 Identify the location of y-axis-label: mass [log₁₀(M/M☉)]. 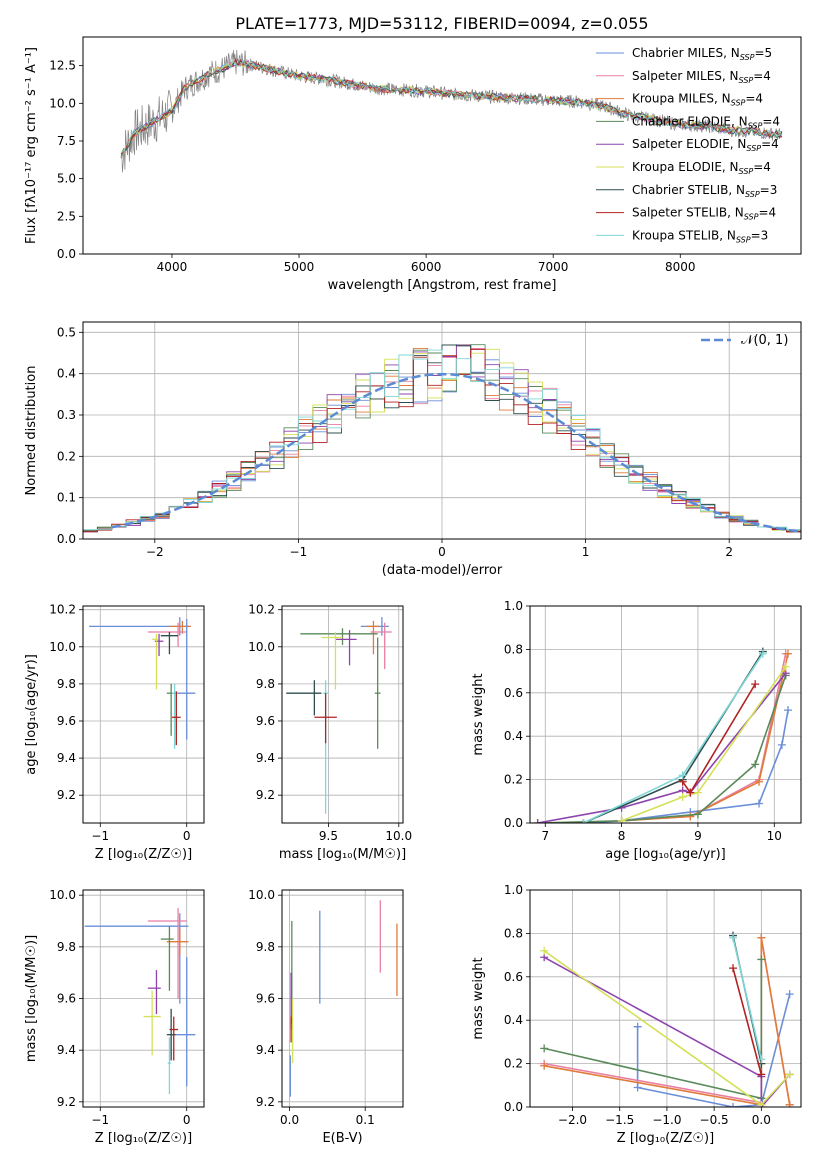
(31, 998).